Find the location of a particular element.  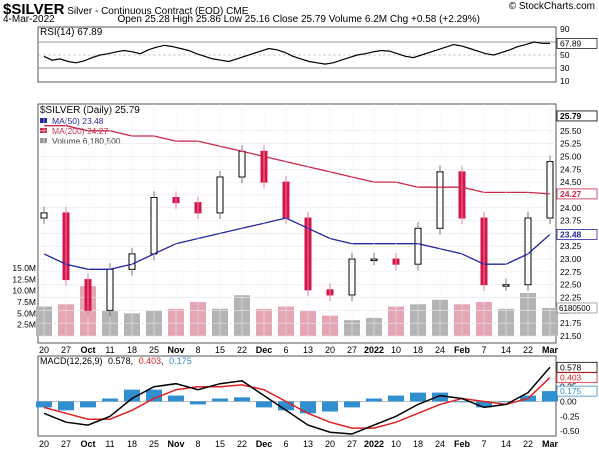

x-tick-label-macd: 15 is located at coordinates (220, 444).